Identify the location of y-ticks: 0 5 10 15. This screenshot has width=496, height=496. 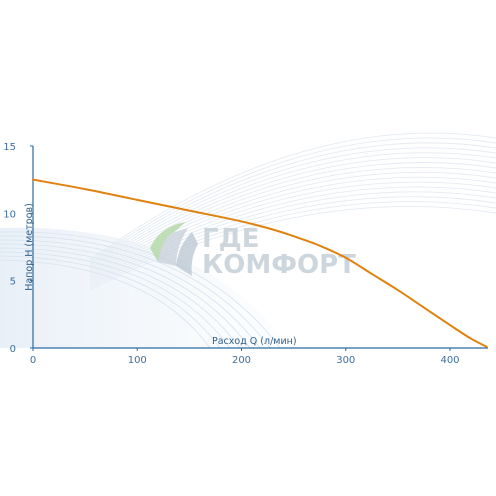
(18, 248).